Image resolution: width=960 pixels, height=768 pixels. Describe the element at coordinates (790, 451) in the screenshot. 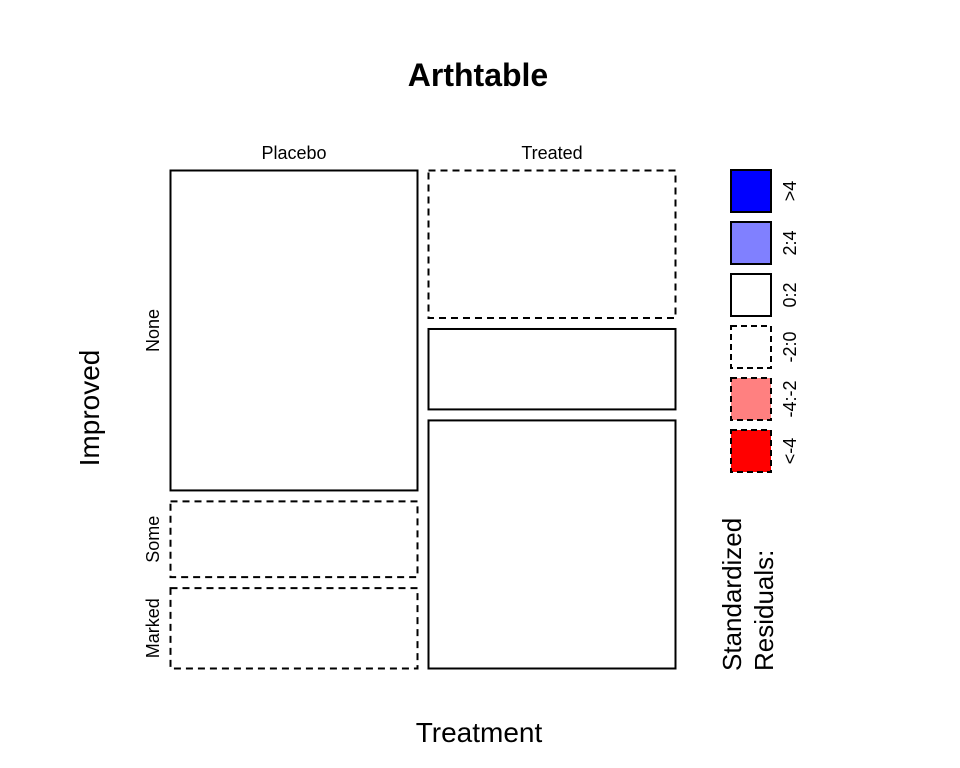

I see `legend-label-5: <-4` at that location.